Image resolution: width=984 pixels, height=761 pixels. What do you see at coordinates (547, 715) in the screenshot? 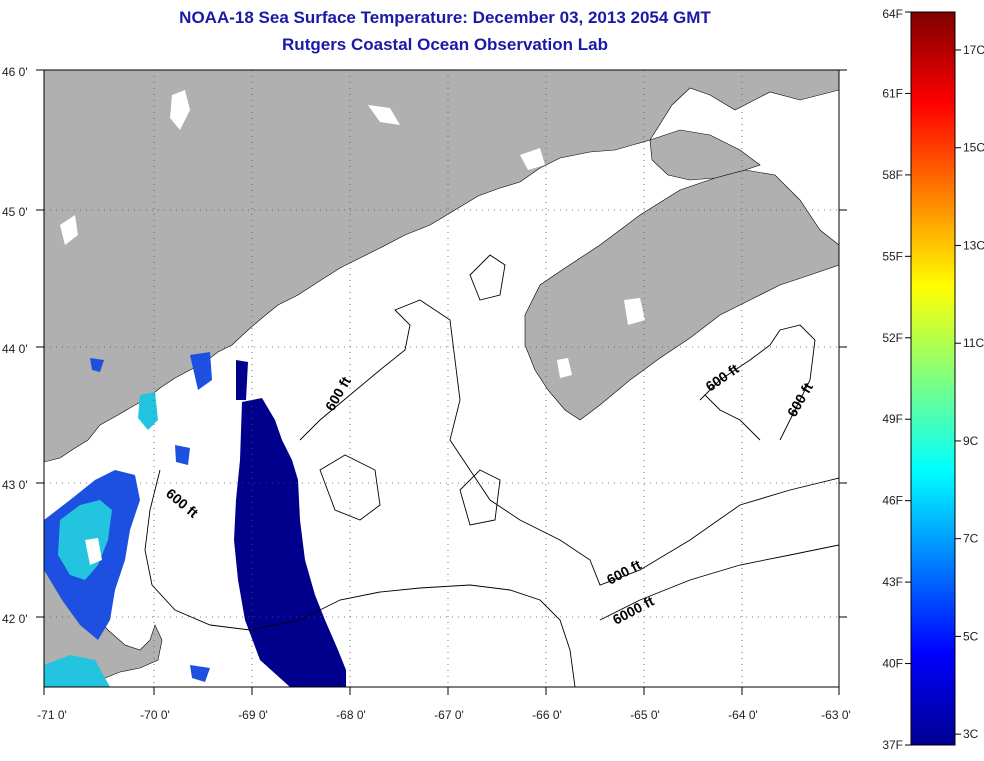
I see `lon-label: -66 0'` at bounding box center [547, 715].